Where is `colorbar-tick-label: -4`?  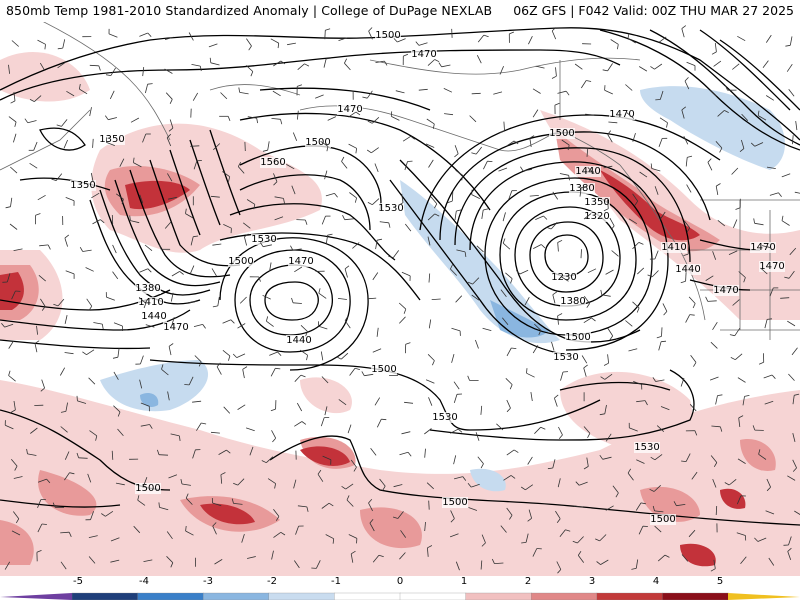 colorbar-tick-label: -4 is located at coordinates (144, 581).